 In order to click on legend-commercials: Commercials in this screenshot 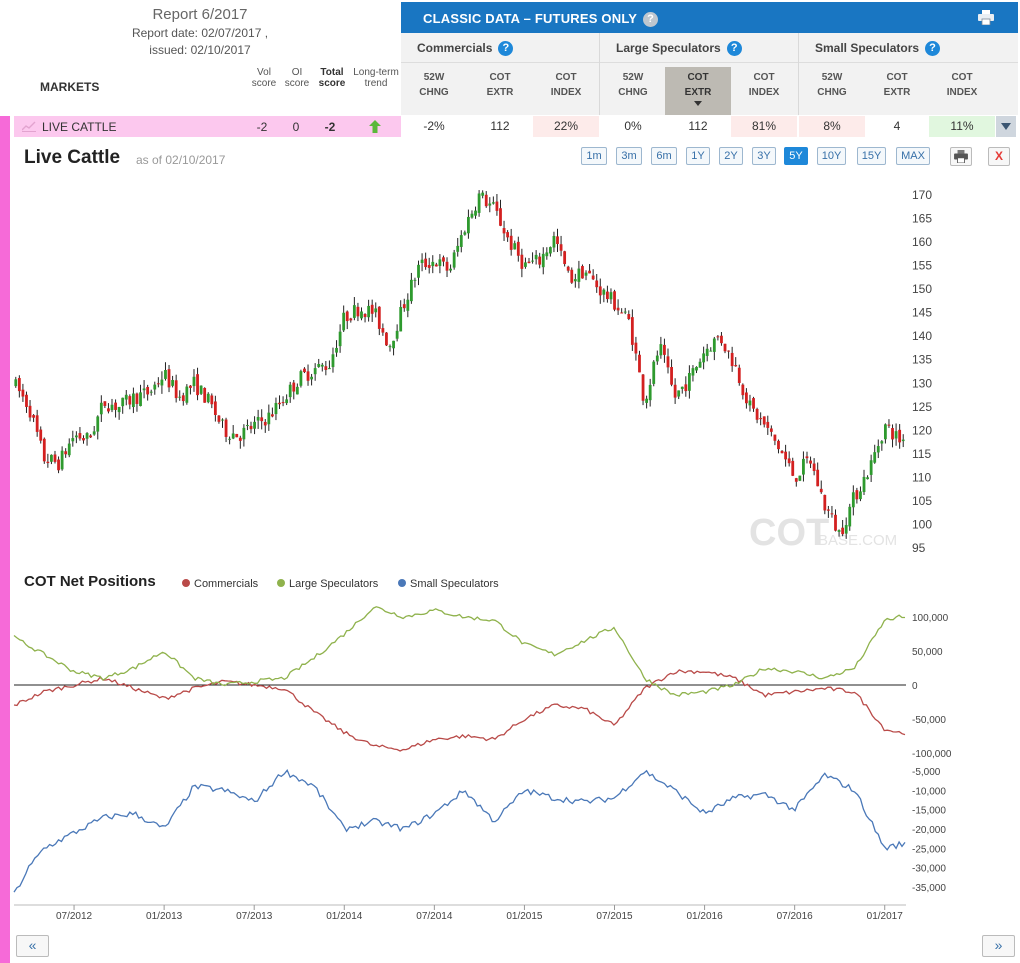, I will do `click(220, 584)`.